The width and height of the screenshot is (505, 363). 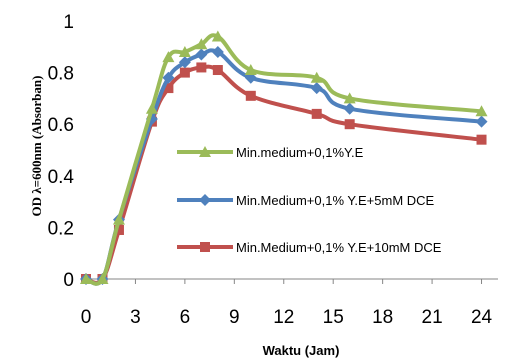 I want to click on legend-label: Min.Medium+0,1% Y.E+5mM DCE, so click(x=335, y=200).